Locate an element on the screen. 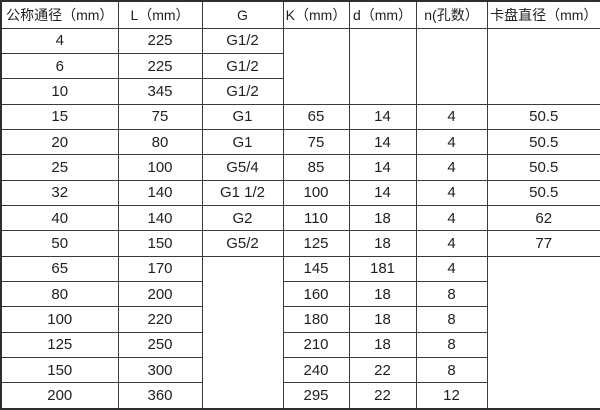 The width and height of the screenshot is (600, 410). cell-l: 200 is located at coordinates (160, 294).